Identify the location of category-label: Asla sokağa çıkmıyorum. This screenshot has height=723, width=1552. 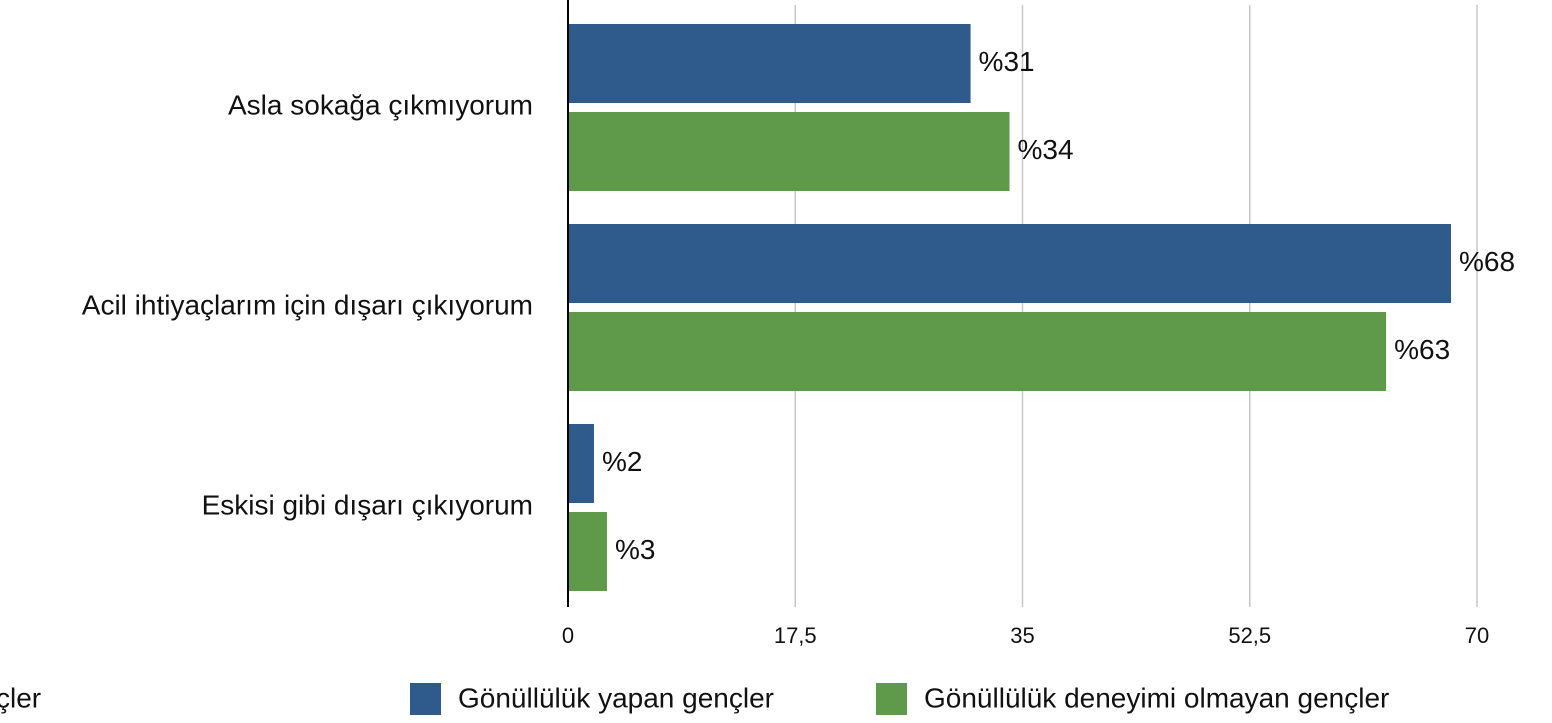
(380, 104).